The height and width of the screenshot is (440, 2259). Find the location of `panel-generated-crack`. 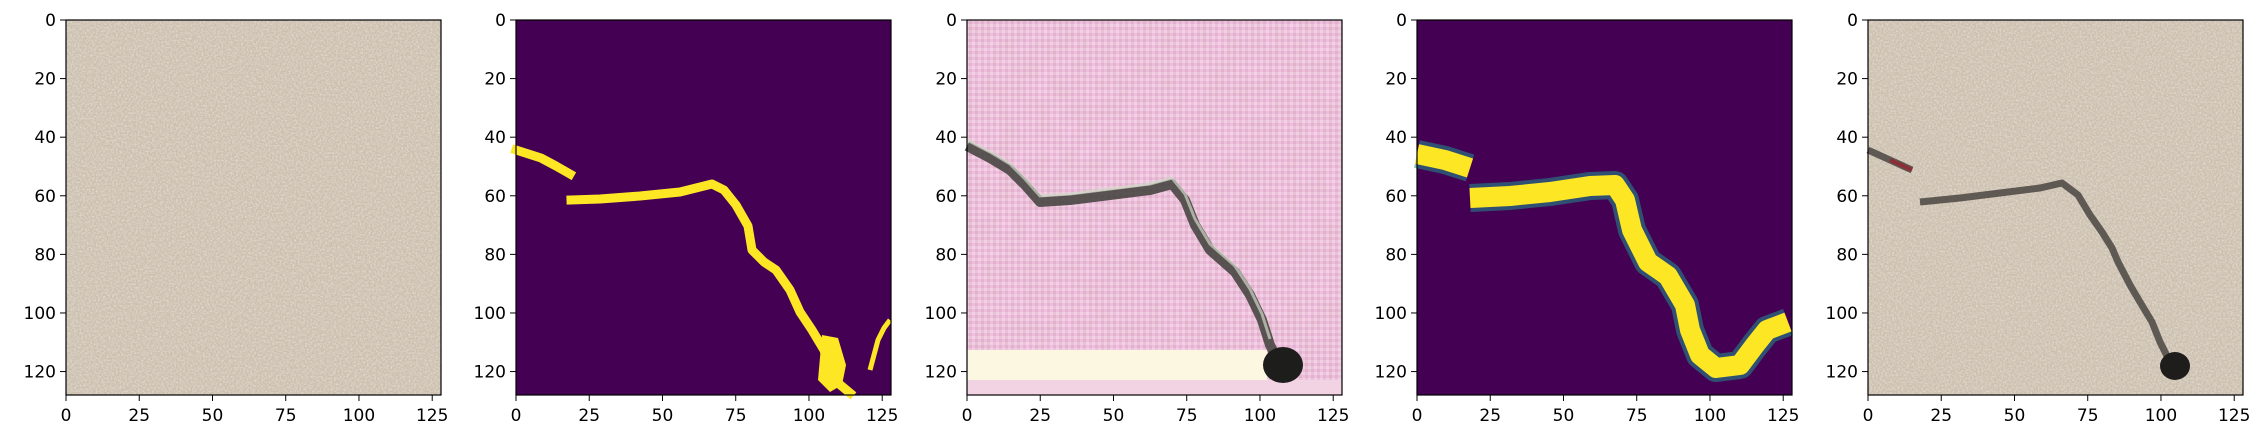

panel-generated-crack is located at coordinates (1153, 207).